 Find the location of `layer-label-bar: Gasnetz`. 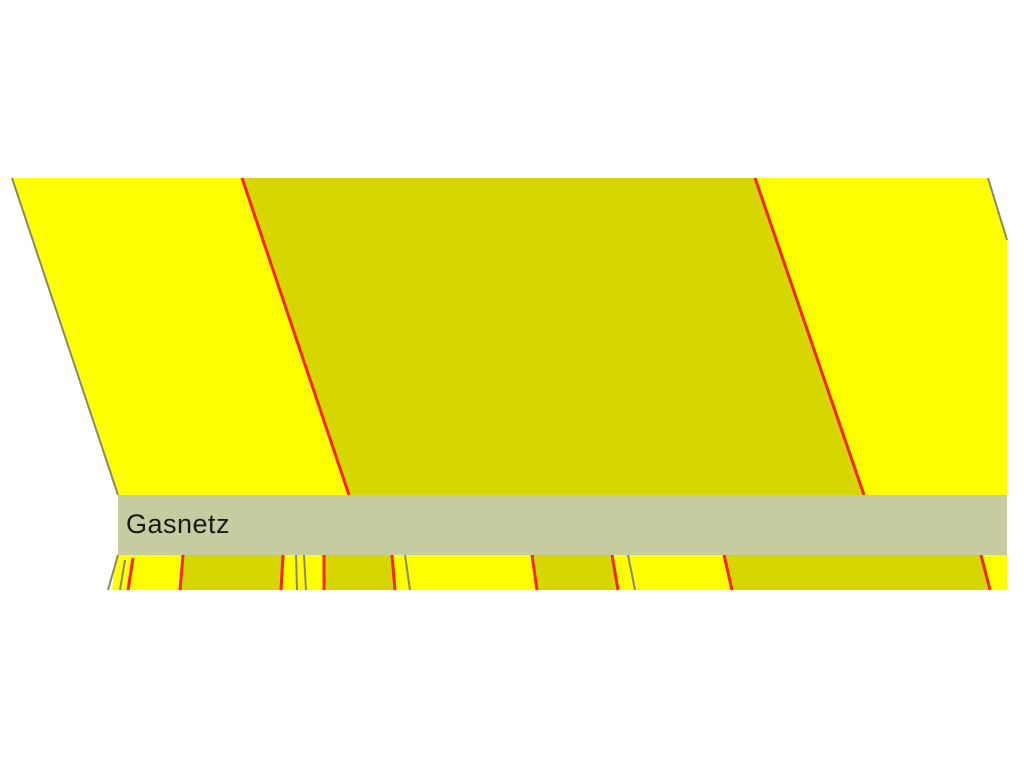

layer-label-bar: Gasnetz is located at coordinates (562, 525).